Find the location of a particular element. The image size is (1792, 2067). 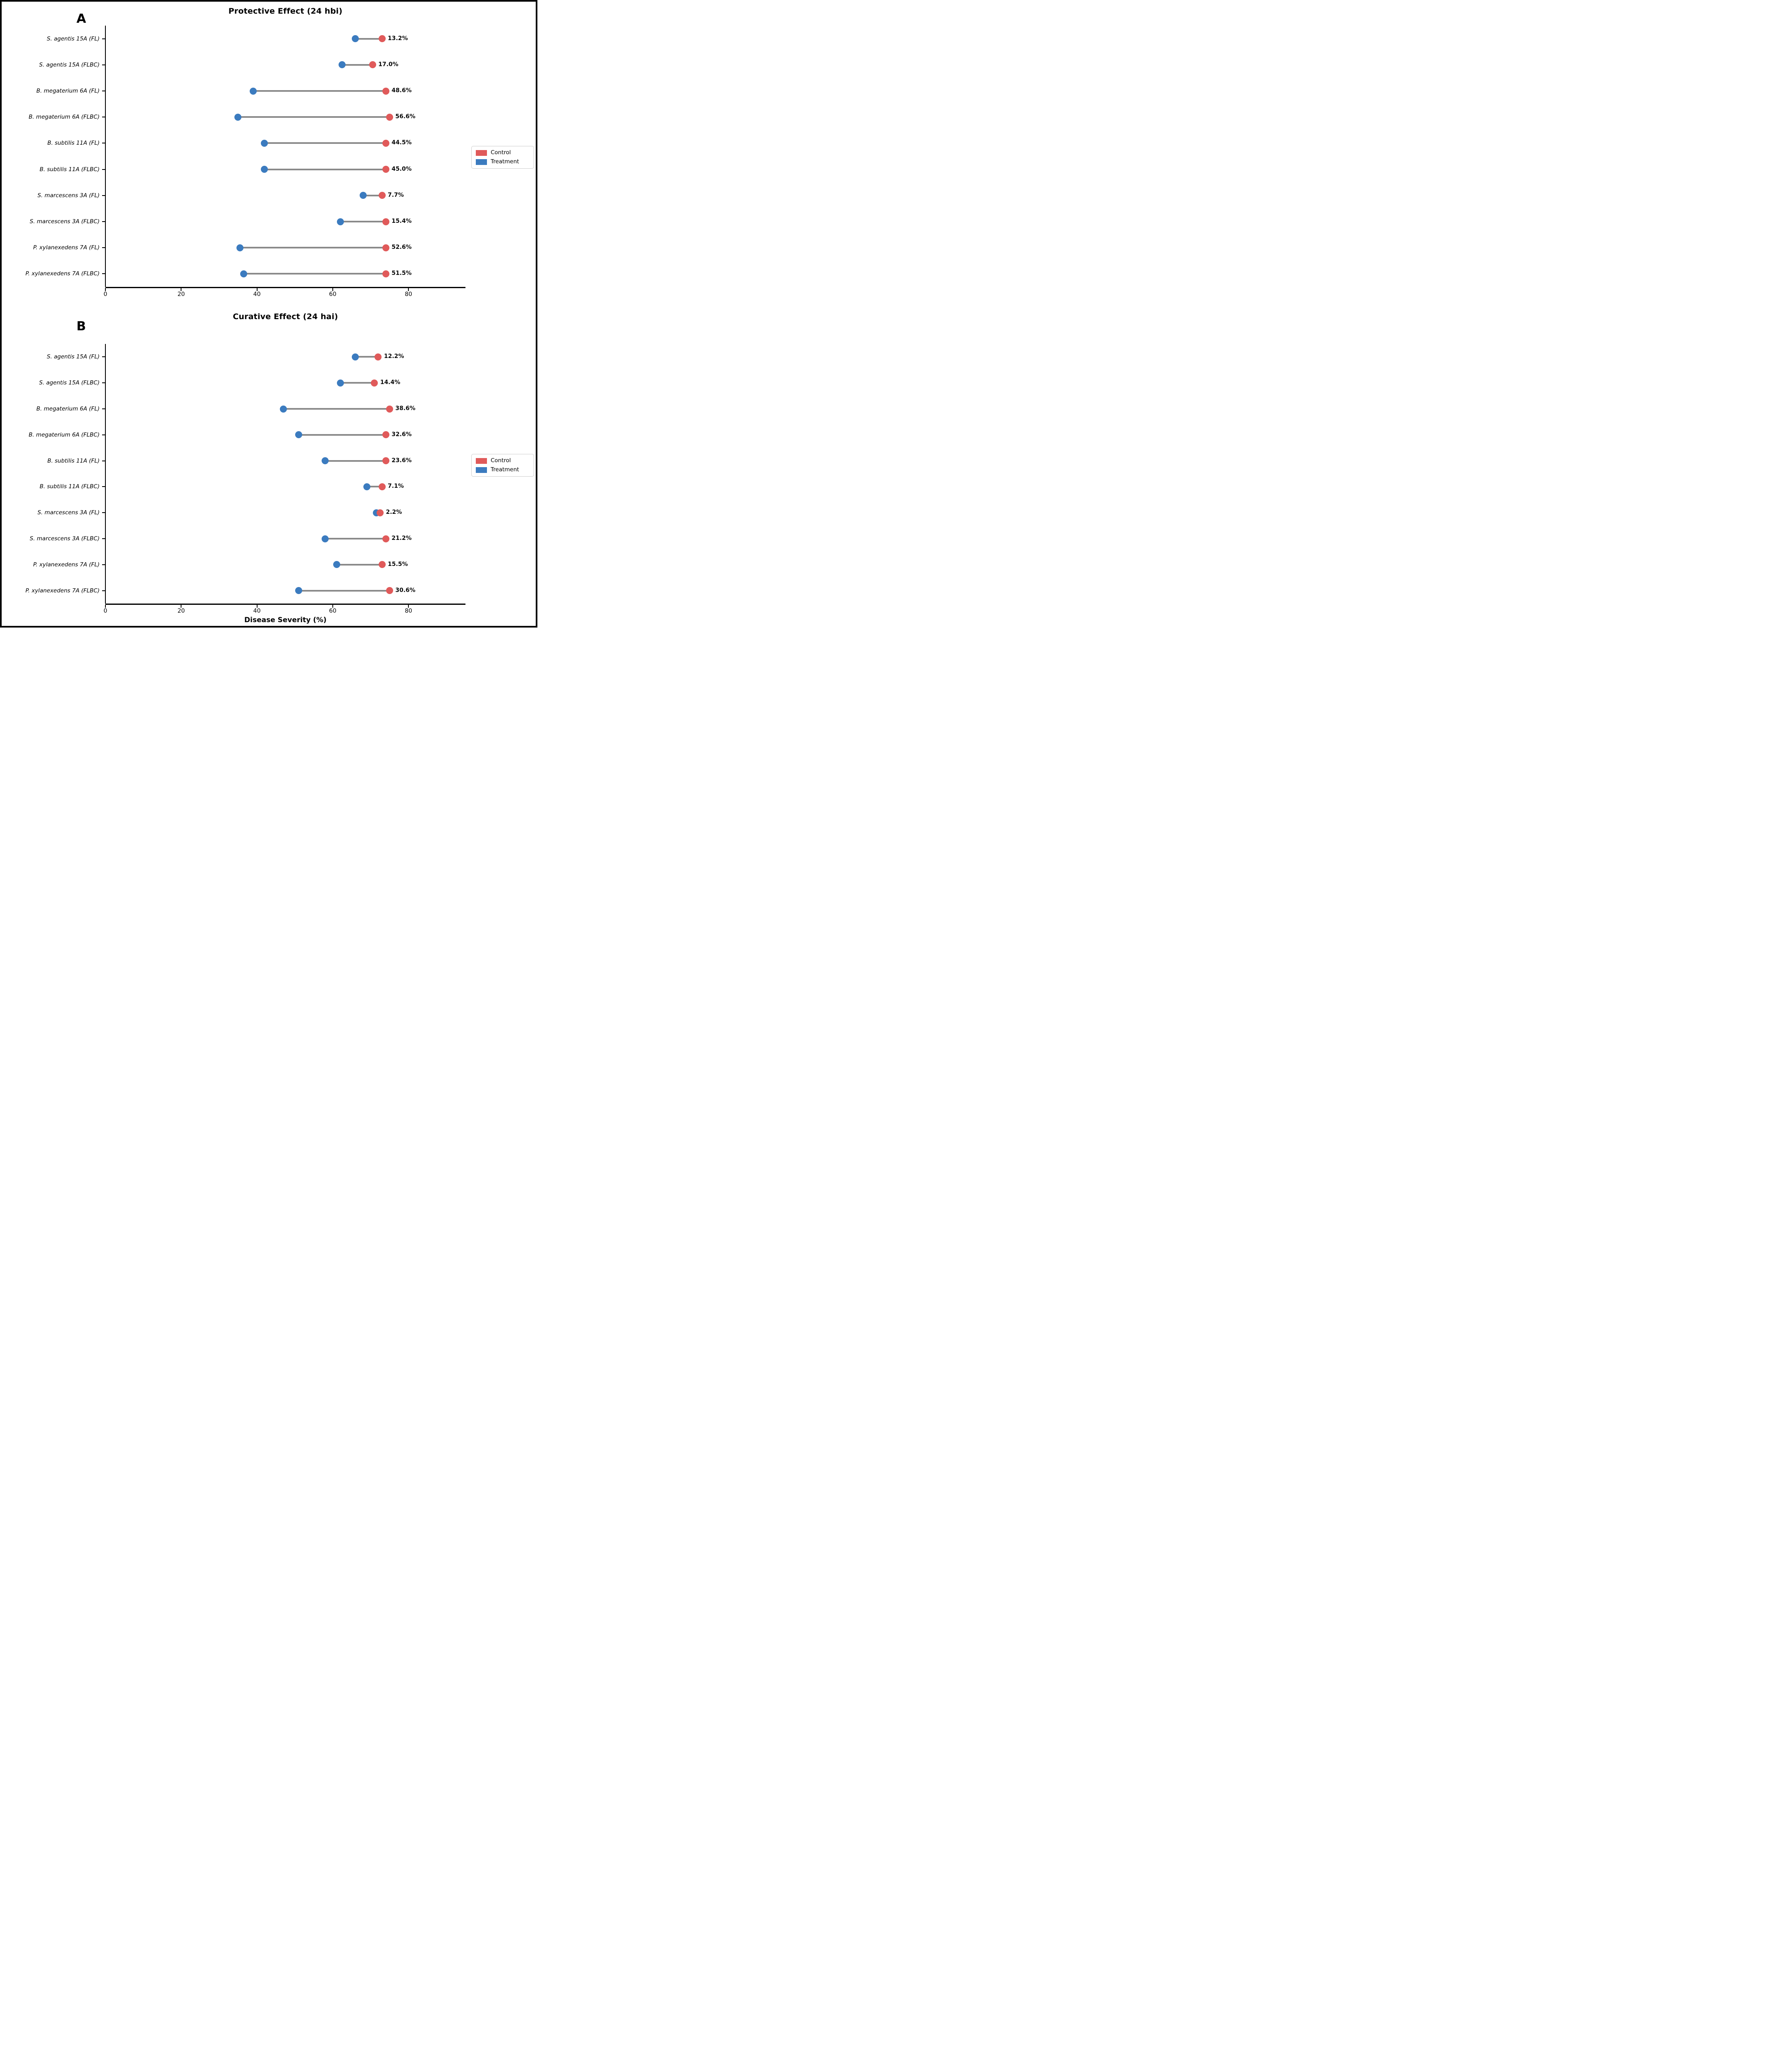

panel-b-title: Curative Effect (24 hai) is located at coordinates (286, 316).